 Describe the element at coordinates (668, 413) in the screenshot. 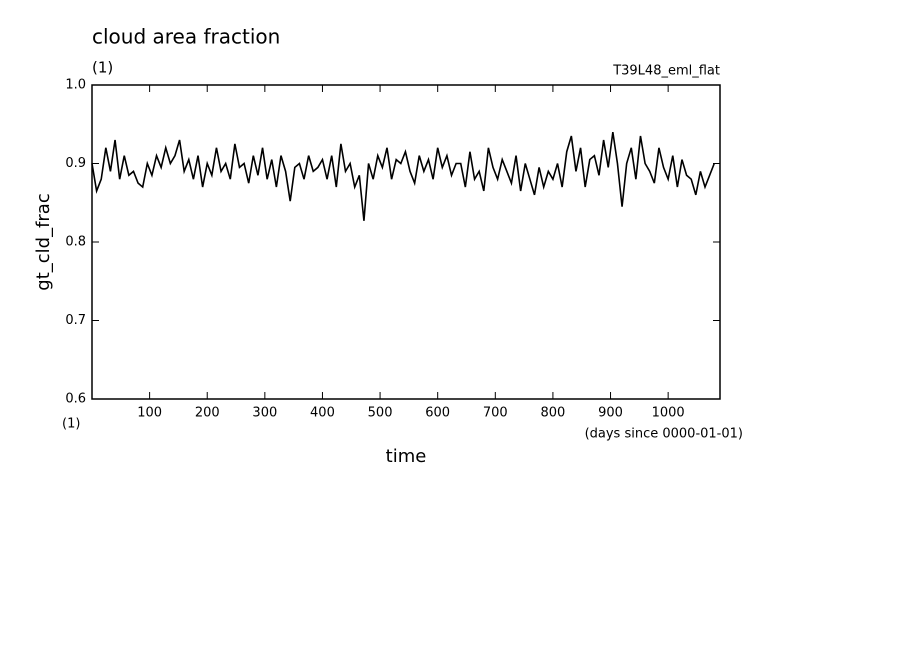

I see `x-tick-label: 1000` at that location.